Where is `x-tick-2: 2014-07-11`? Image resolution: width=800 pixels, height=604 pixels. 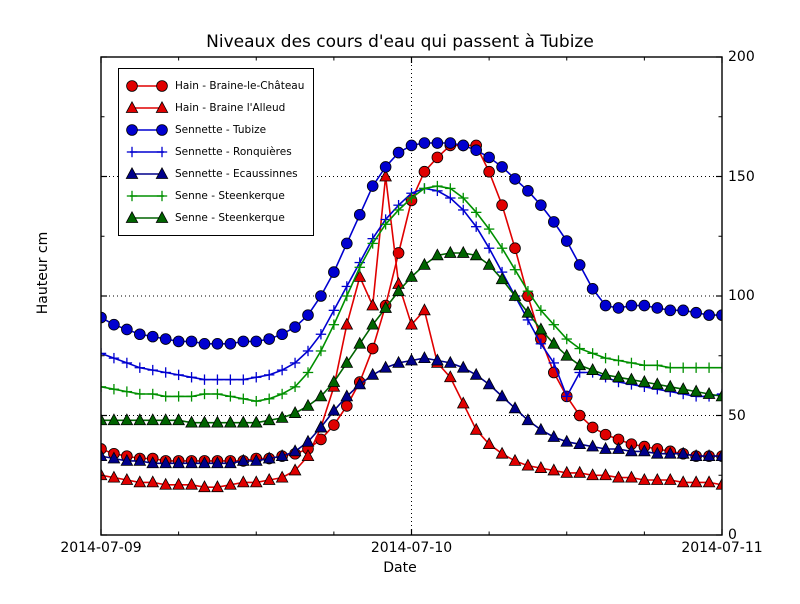 x-tick-2: 2014-07-11 is located at coordinates (722, 548).